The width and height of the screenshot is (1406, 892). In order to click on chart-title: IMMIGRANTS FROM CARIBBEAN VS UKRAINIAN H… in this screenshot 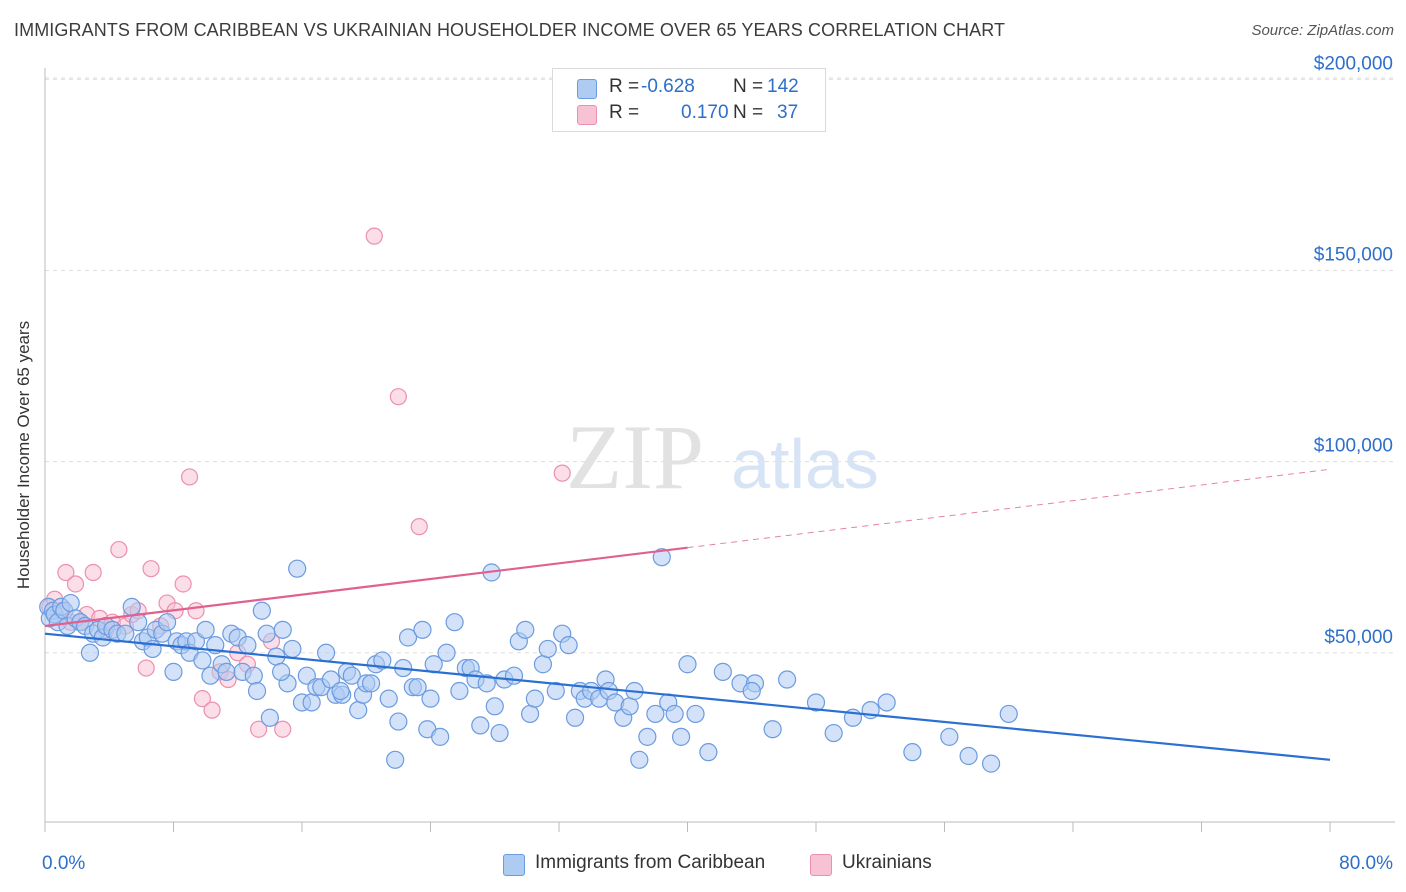, I will do `click(510, 30)`.